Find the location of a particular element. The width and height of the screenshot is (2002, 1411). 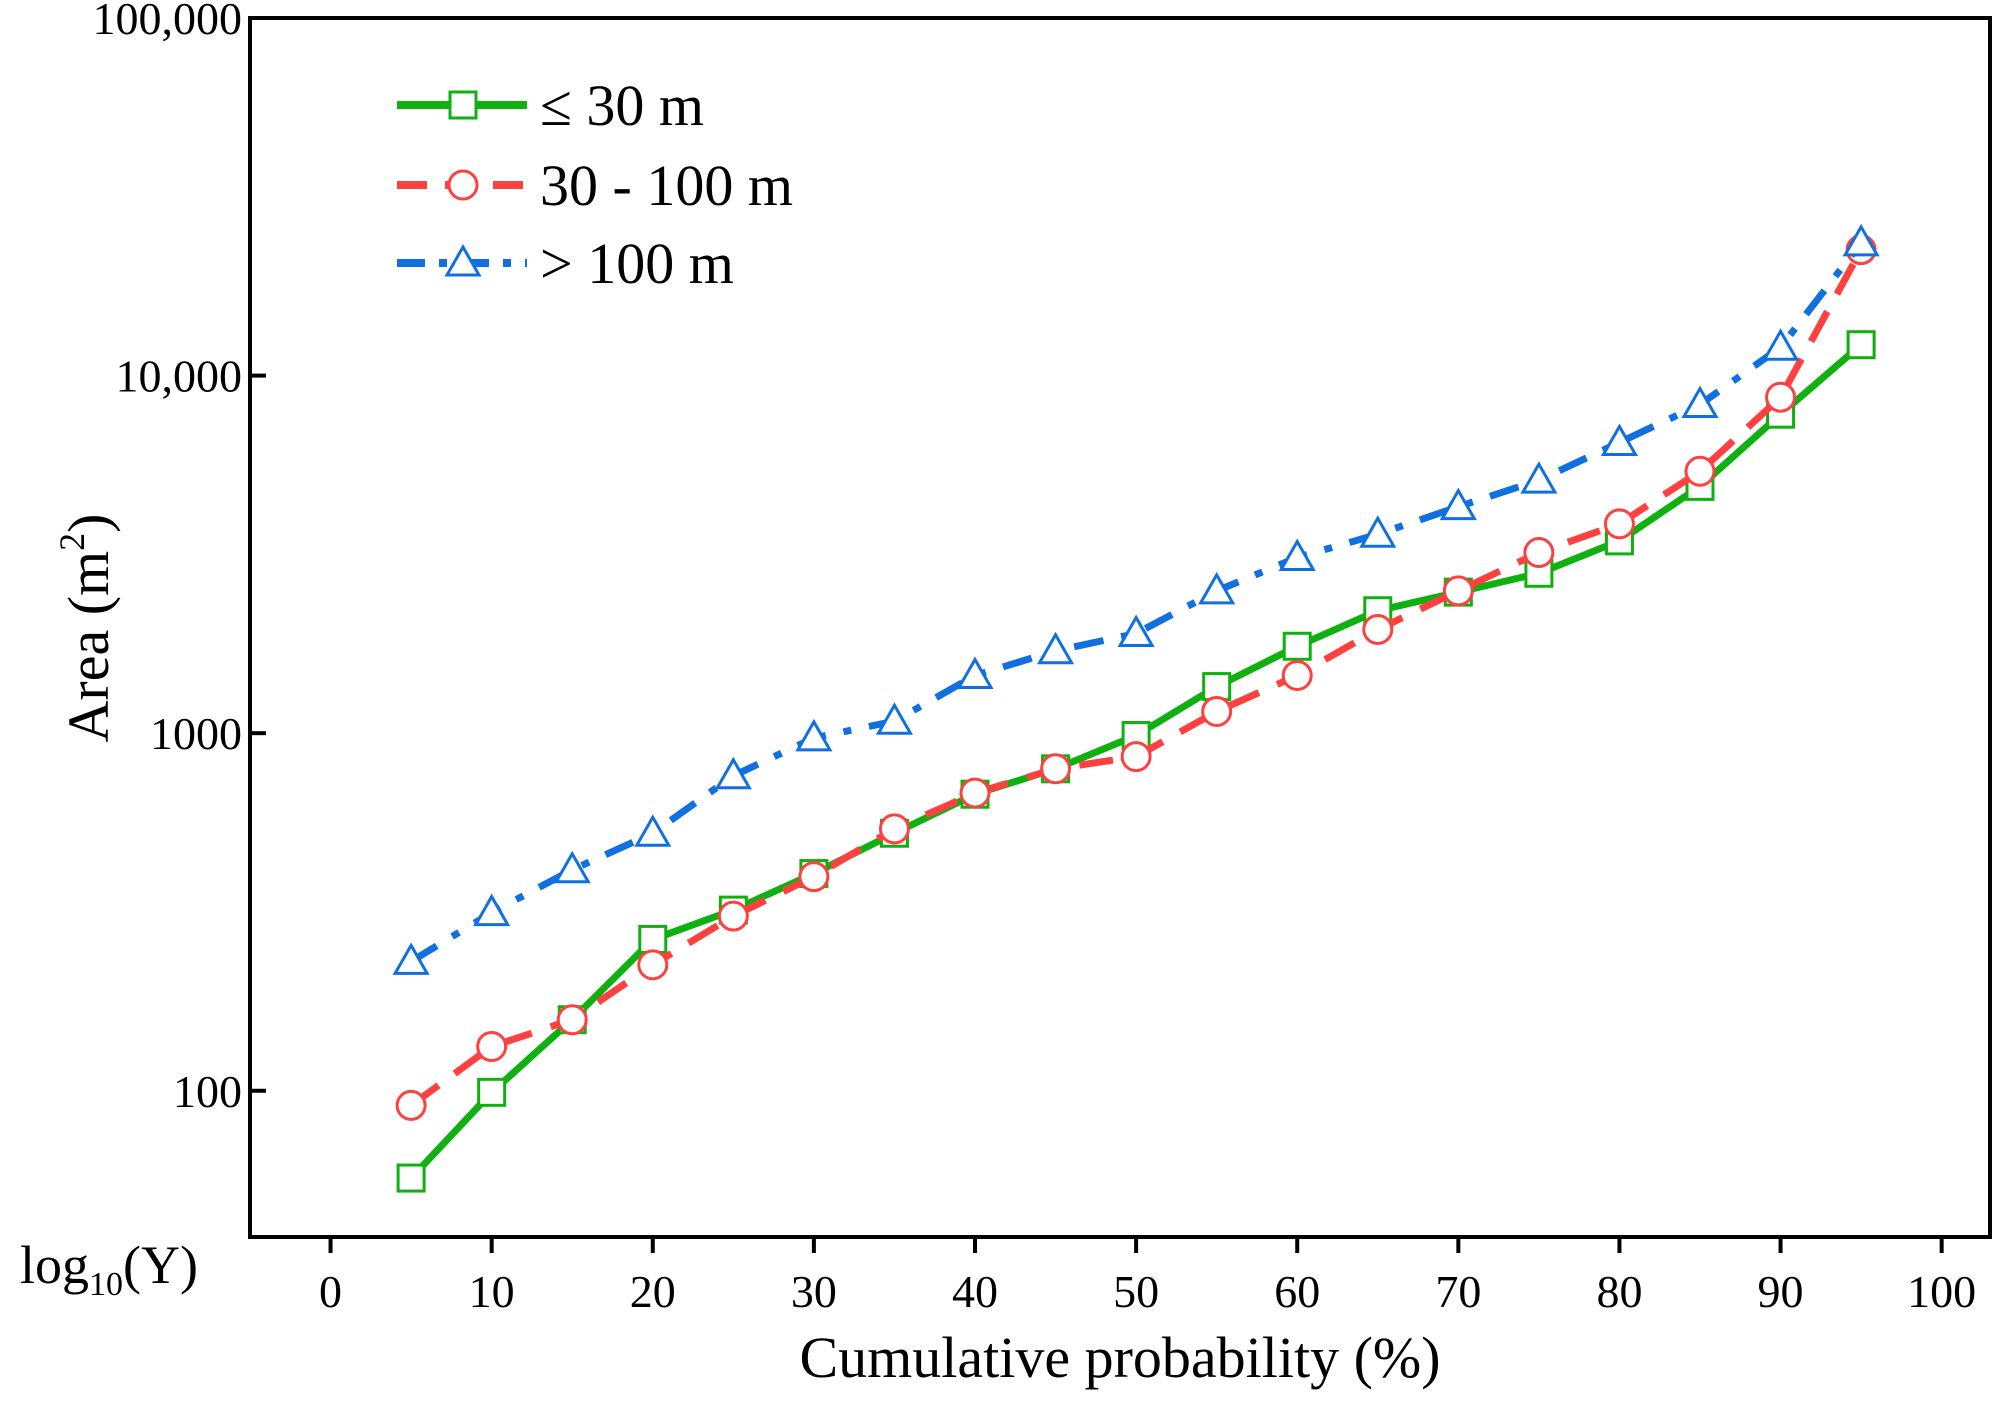

y-axis-scale-note-subscript: 10 is located at coordinates (106, 1284).